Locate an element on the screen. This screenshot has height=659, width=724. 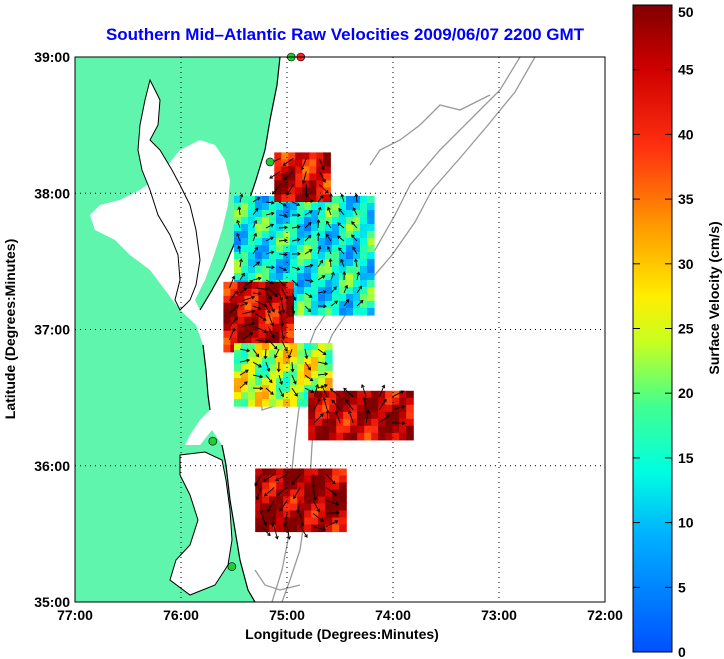
colorbar-tick-label: 5 is located at coordinates (682, 587).